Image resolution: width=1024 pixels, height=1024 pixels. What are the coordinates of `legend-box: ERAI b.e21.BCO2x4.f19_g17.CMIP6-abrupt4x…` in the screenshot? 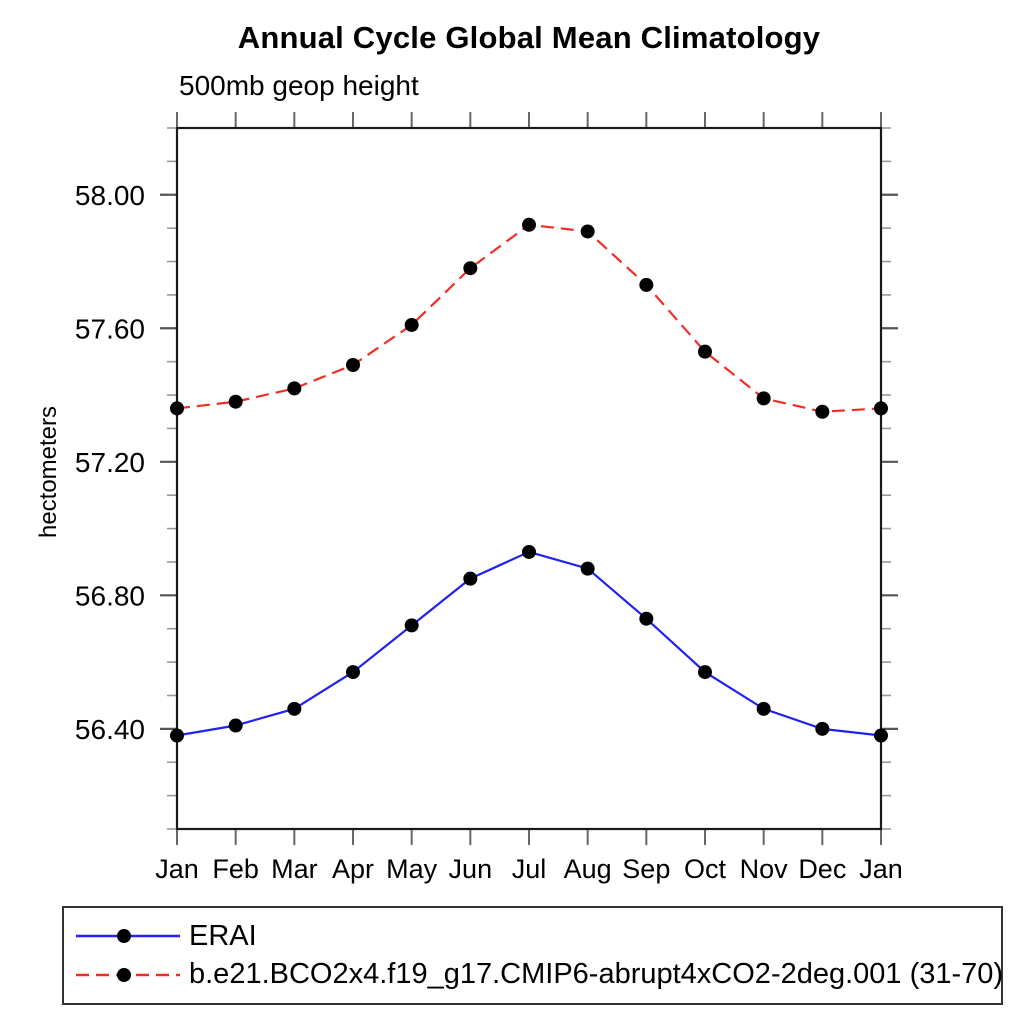 It's located at (532, 955).